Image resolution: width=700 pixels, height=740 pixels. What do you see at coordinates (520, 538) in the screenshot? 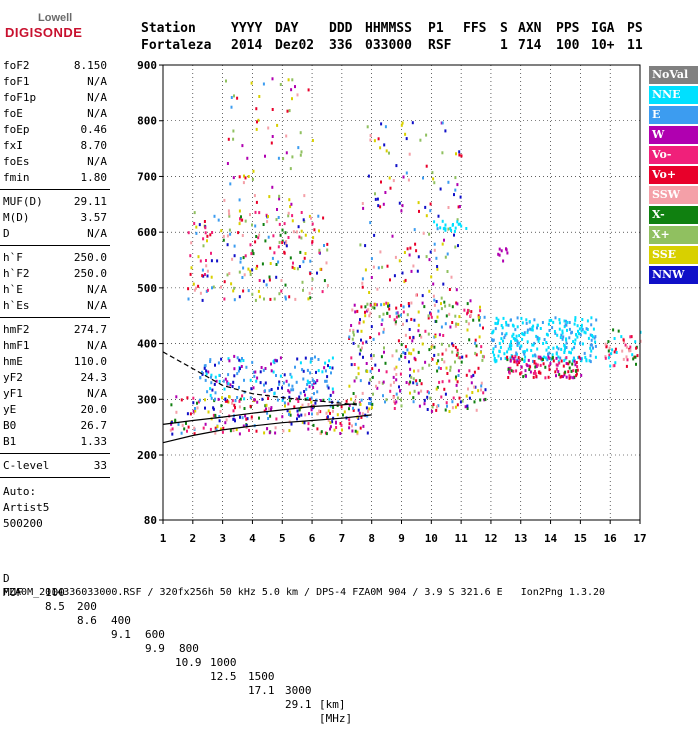
I see `x-tick-label: 13` at bounding box center [520, 538].